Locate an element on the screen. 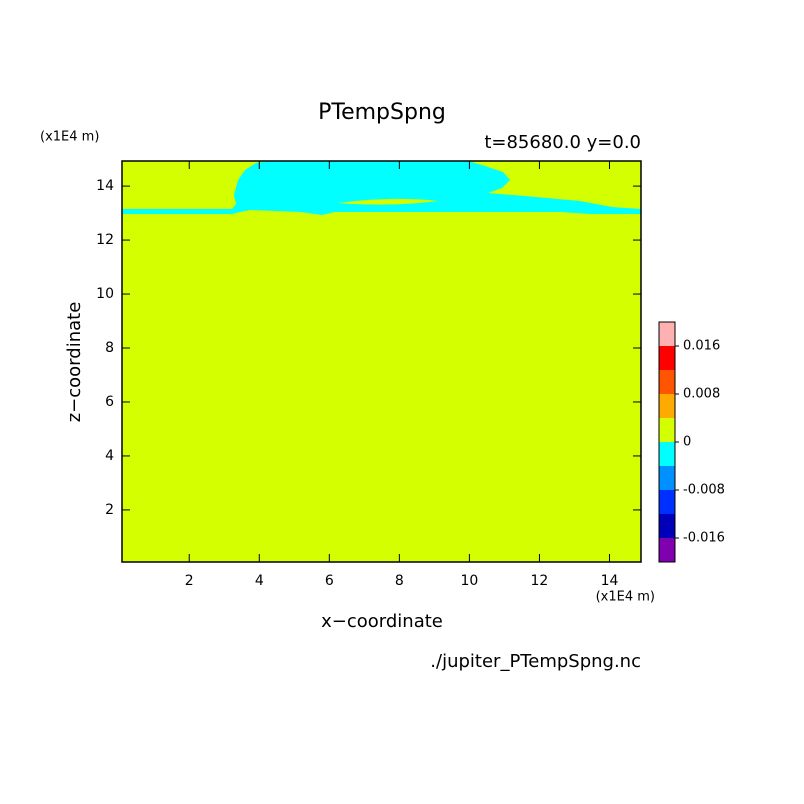 This screenshot has width=804, height=804. x-tick-label: 4 is located at coordinates (259, 581).